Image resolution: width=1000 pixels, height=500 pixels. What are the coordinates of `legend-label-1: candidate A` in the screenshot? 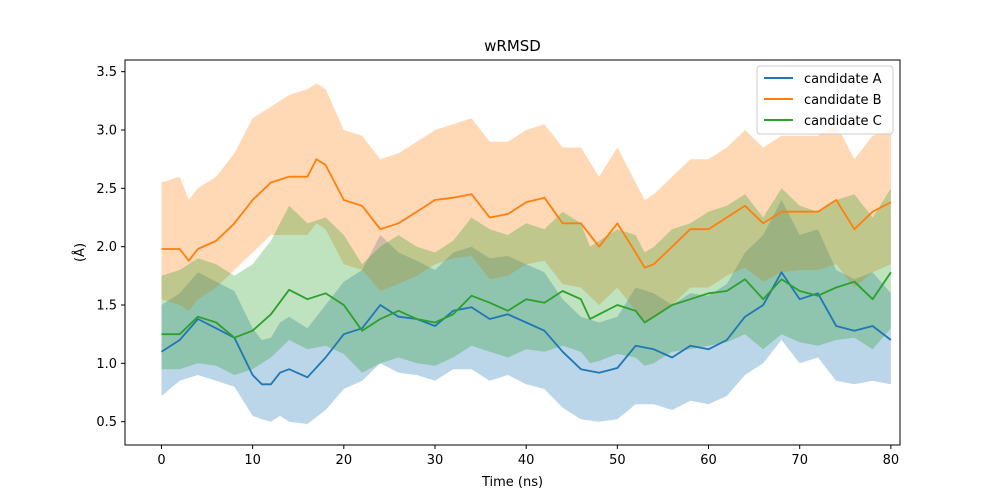 It's located at (843, 79).